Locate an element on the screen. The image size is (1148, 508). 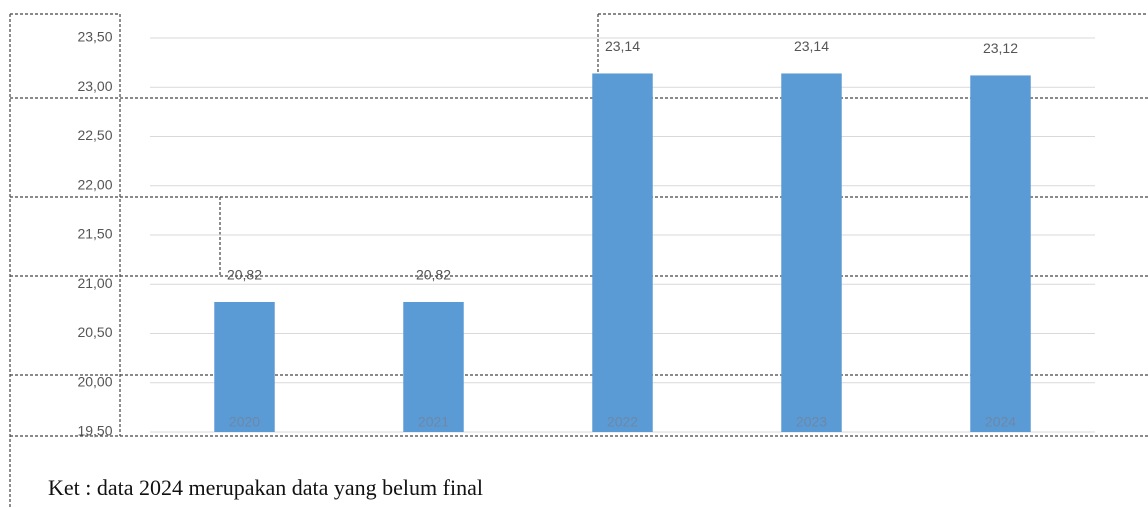
x-tick-label: 2023 is located at coordinates (811, 422).